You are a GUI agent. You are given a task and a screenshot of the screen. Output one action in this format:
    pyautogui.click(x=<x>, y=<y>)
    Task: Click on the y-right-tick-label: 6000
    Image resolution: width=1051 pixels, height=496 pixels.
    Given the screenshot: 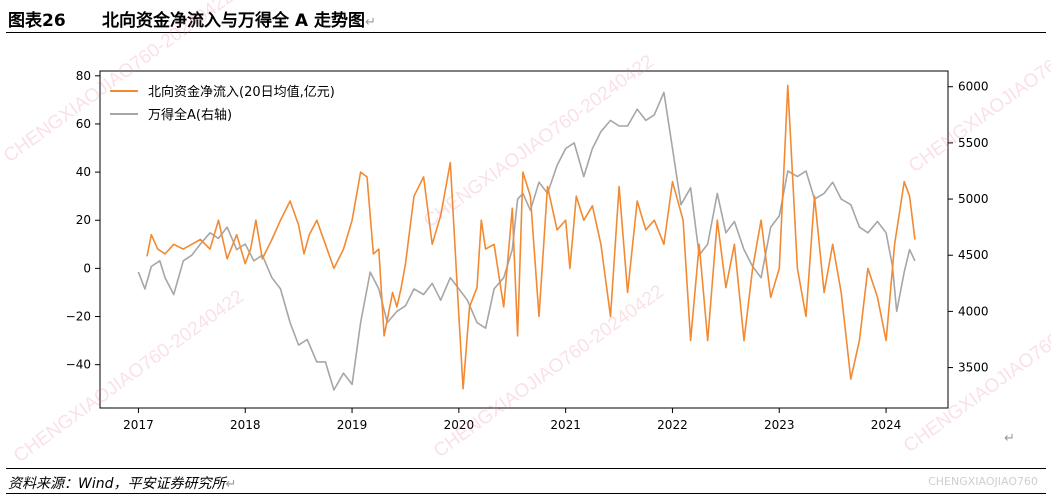 What is the action you would take?
    pyautogui.click(x=973, y=87)
    